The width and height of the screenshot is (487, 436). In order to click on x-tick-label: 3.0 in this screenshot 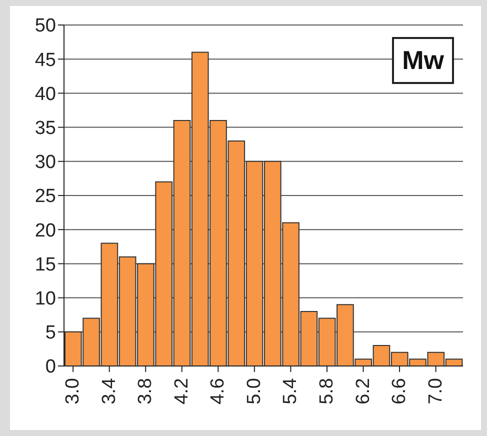, I will do `click(73, 391)`.